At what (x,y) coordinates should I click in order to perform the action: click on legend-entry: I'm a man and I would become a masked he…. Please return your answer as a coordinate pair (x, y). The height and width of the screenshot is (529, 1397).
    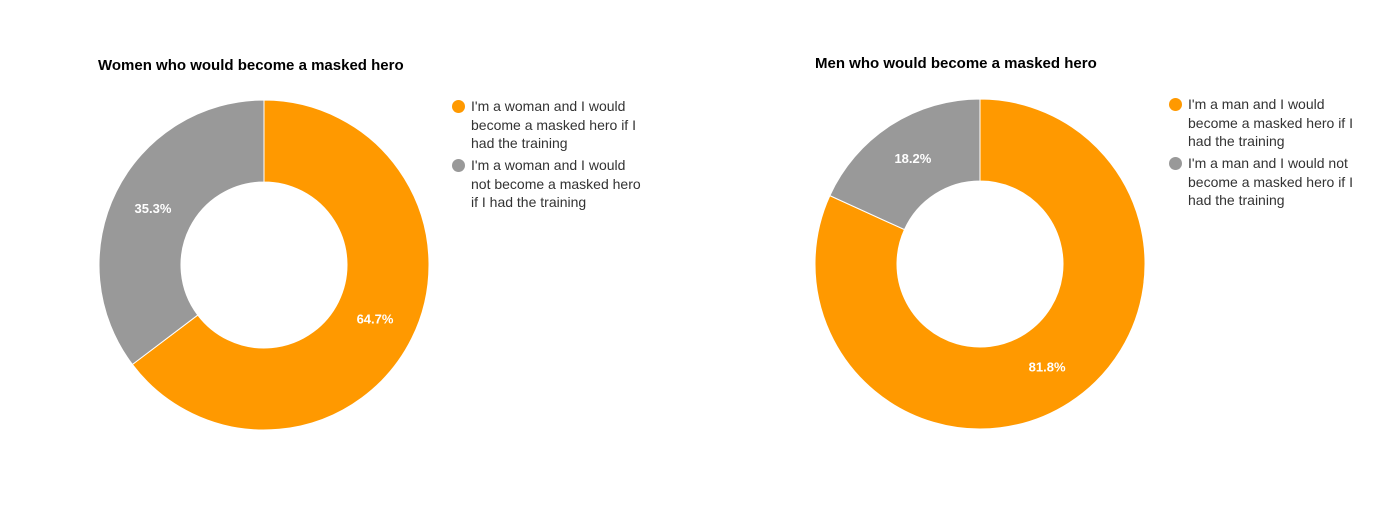
    Looking at the image, I should click on (1270, 122).